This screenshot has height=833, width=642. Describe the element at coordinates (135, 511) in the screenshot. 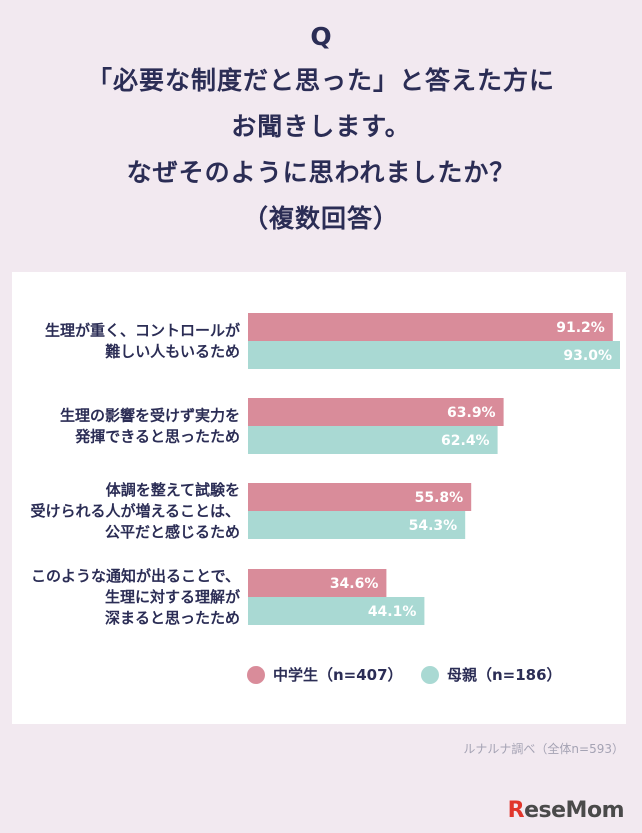

I see `category-label: 受けられる人が増えることは、` at that location.